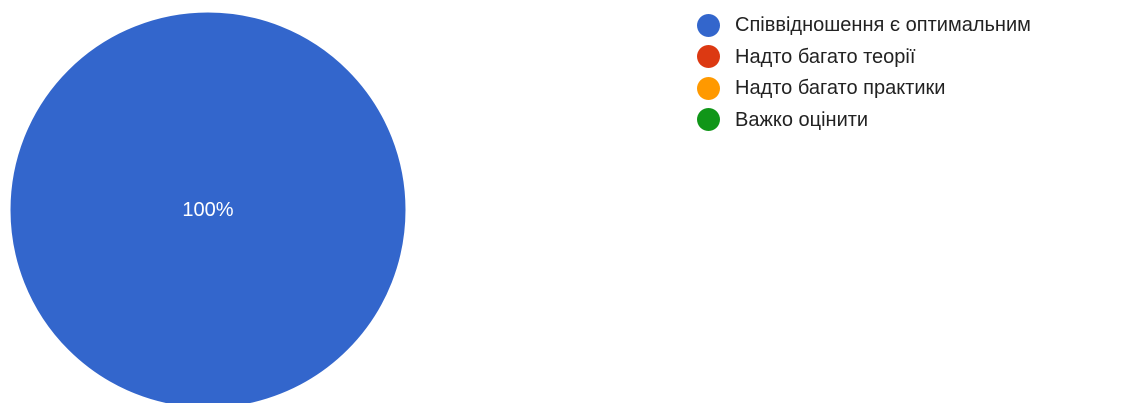 This screenshot has width=1142, height=403. I want to click on legend-swatch-hard-to-evaluate, so click(708, 119).